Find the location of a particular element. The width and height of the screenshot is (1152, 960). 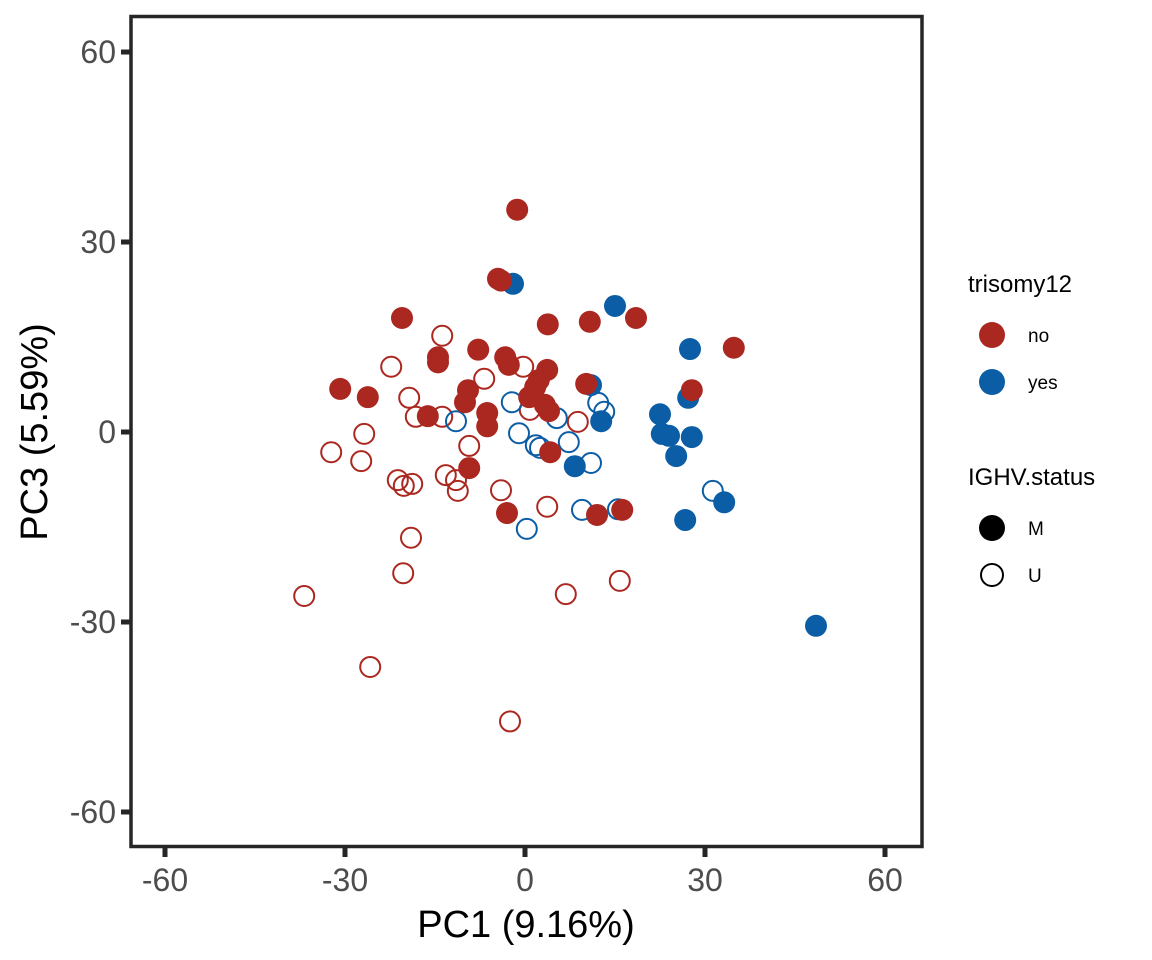

y-tick-label: 30 is located at coordinates (98, 242).